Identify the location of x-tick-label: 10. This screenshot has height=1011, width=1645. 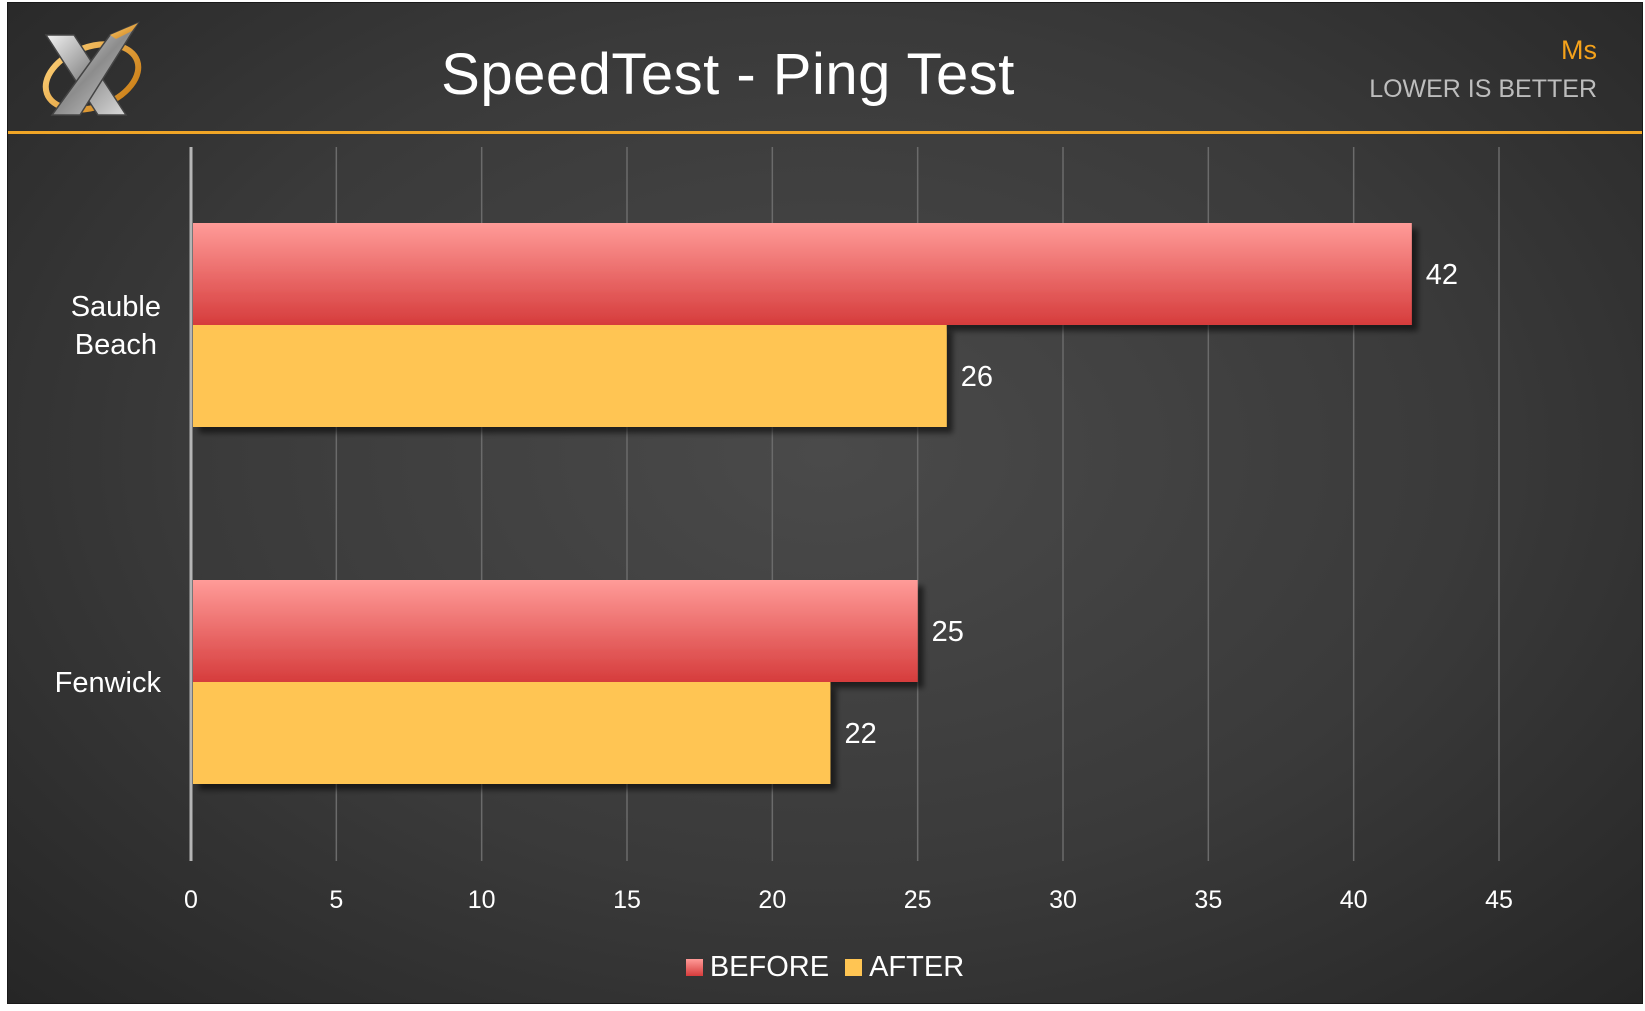
(482, 900).